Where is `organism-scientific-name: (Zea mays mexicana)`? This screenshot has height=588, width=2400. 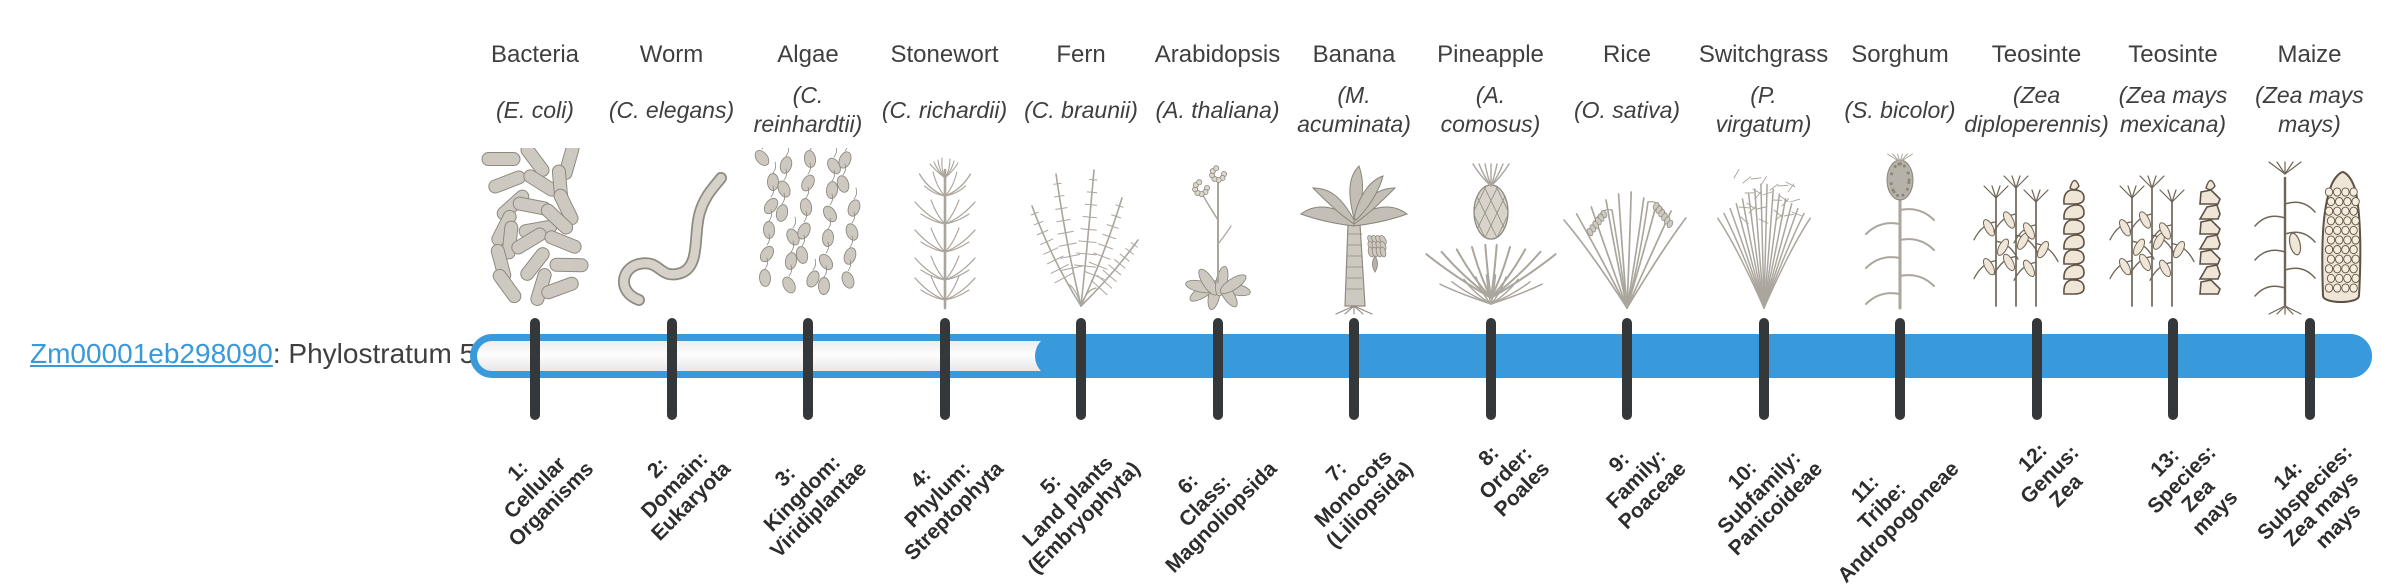
organism-scientific-name: (Zea mays mexicana) is located at coordinates (2173, 109).